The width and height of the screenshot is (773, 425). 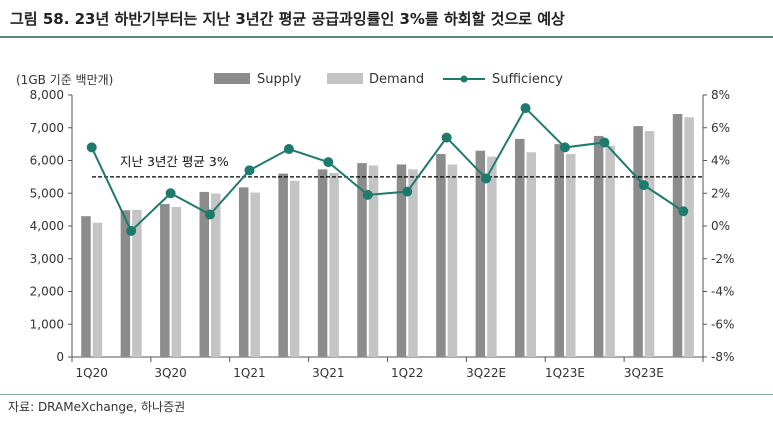 I want to click on x-axis-tick-label: 3Q22E, so click(x=486, y=373).